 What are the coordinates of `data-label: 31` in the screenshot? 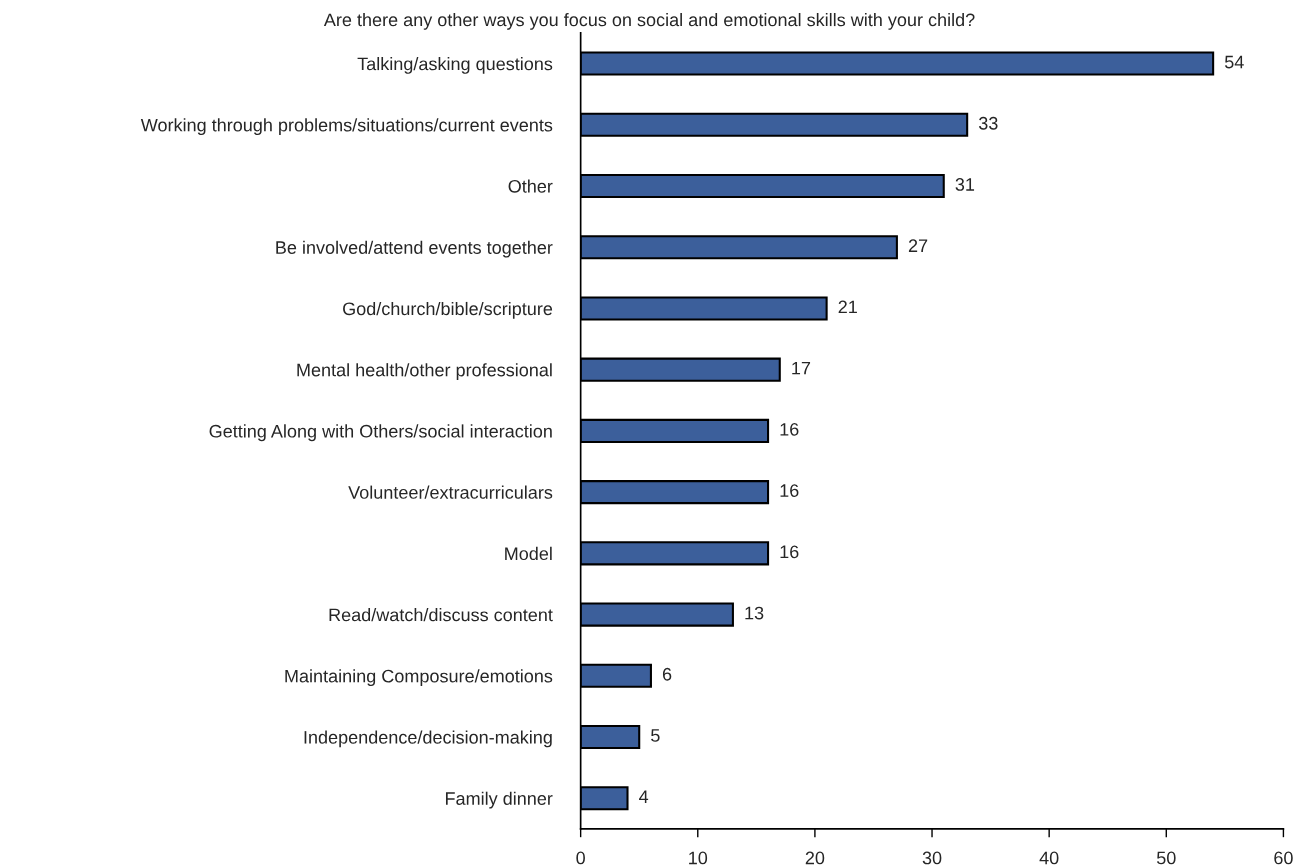 It's located at (965, 184).